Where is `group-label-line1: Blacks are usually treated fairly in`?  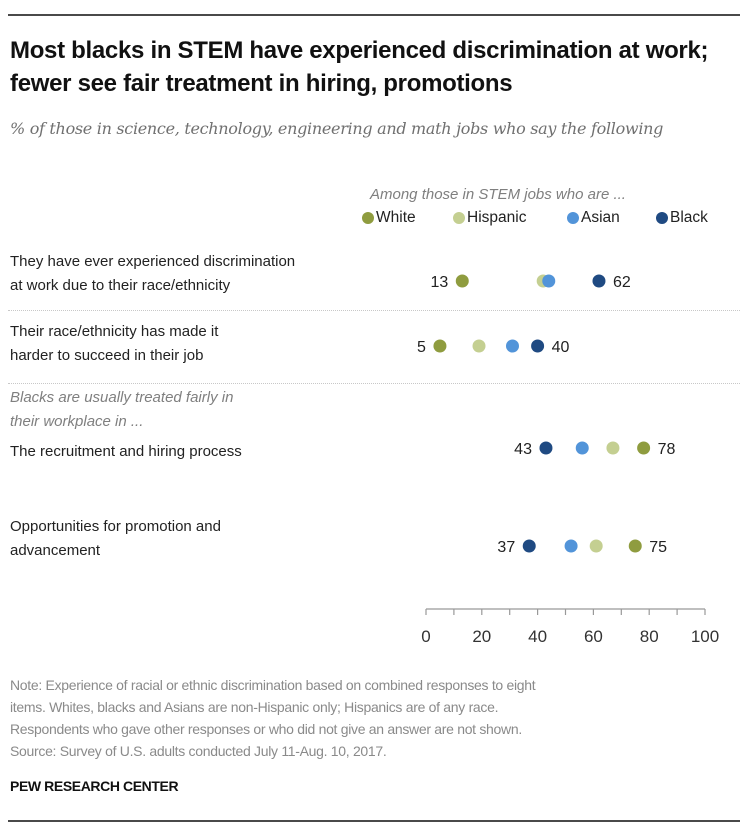 group-label-line1: Blacks are usually treated fairly in is located at coordinates (122, 397).